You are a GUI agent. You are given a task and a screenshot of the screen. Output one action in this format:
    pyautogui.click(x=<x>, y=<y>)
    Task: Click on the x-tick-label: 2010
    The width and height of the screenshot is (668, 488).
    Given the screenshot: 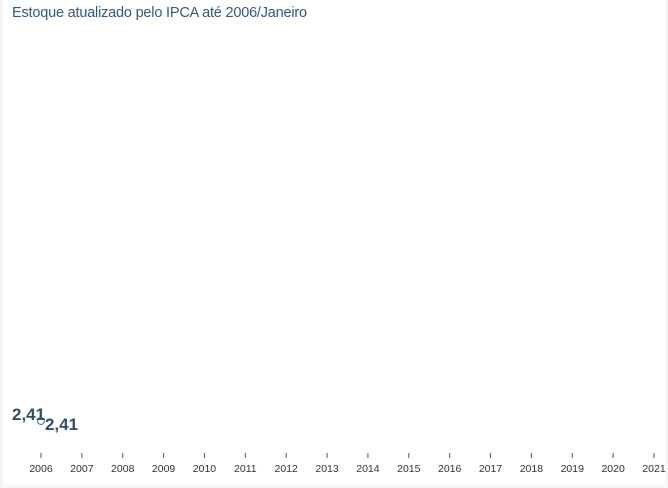 What is the action you would take?
    pyautogui.click(x=205, y=469)
    